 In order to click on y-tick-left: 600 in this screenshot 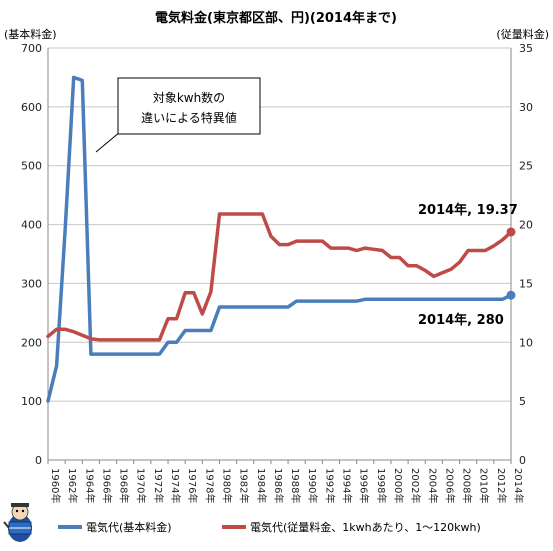, I will do `click(31, 107)`.